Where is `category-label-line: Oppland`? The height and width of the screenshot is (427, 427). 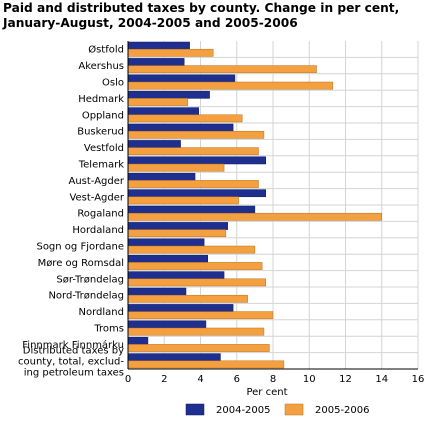
category-label-line: Oppland is located at coordinates (103, 115).